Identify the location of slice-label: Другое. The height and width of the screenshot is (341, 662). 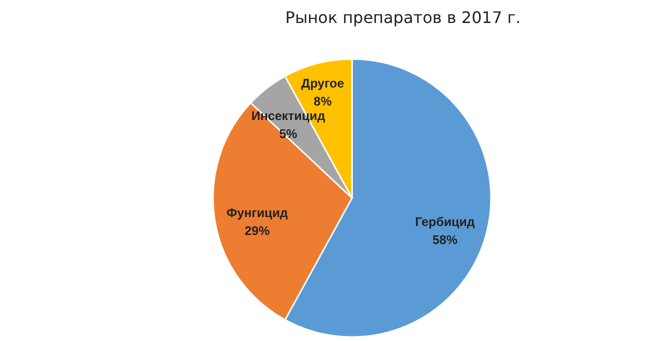
(322, 83).